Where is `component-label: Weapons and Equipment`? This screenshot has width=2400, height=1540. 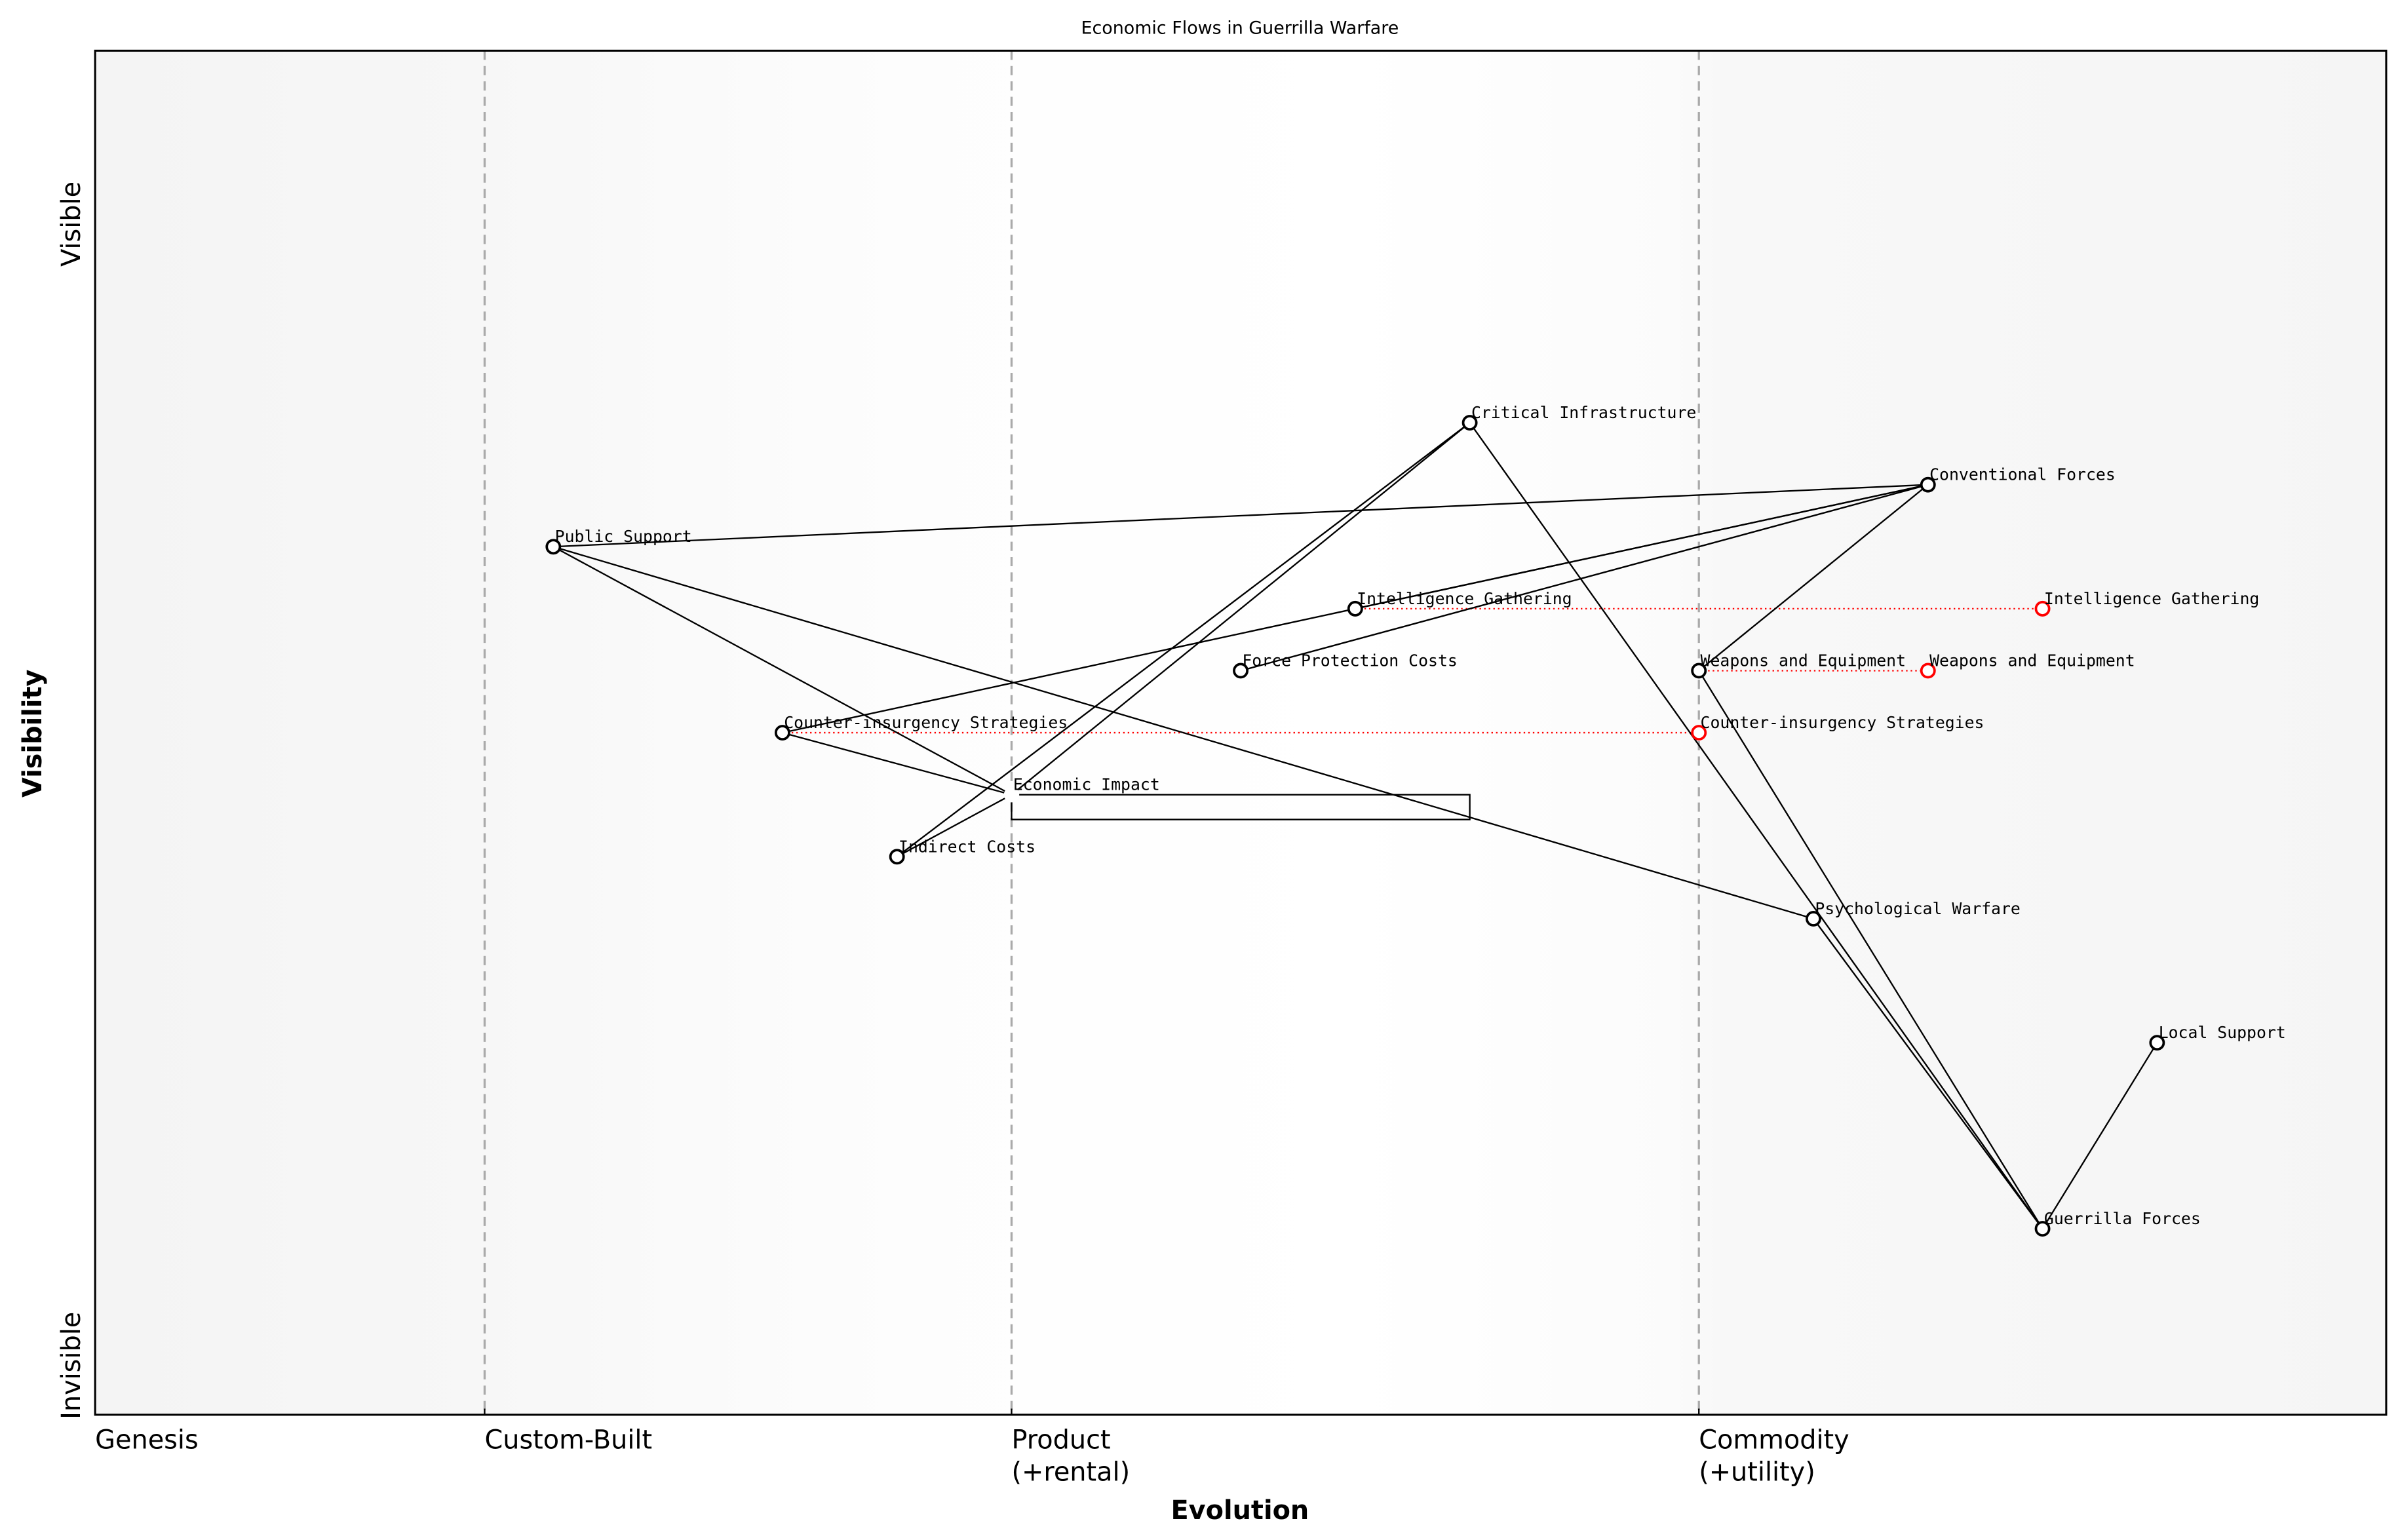
component-label: Weapons and Equipment is located at coordinates (1803, 660).